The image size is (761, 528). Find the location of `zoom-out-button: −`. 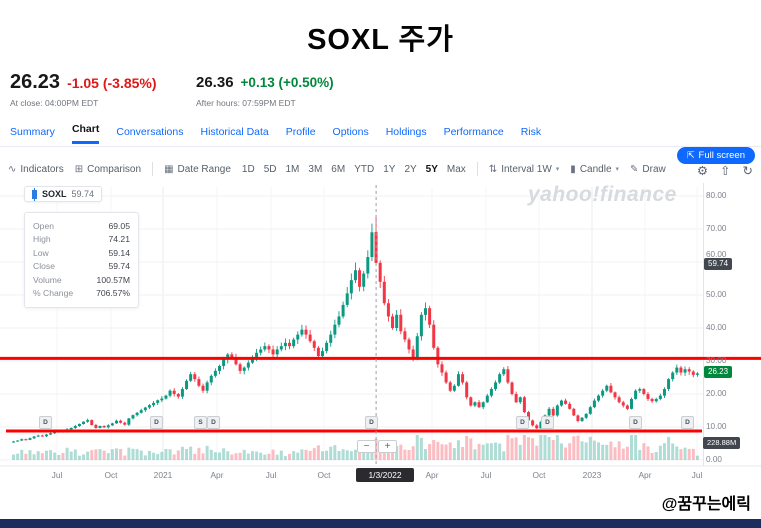

zoom-out-button: − is located at coordinates (366, 446).